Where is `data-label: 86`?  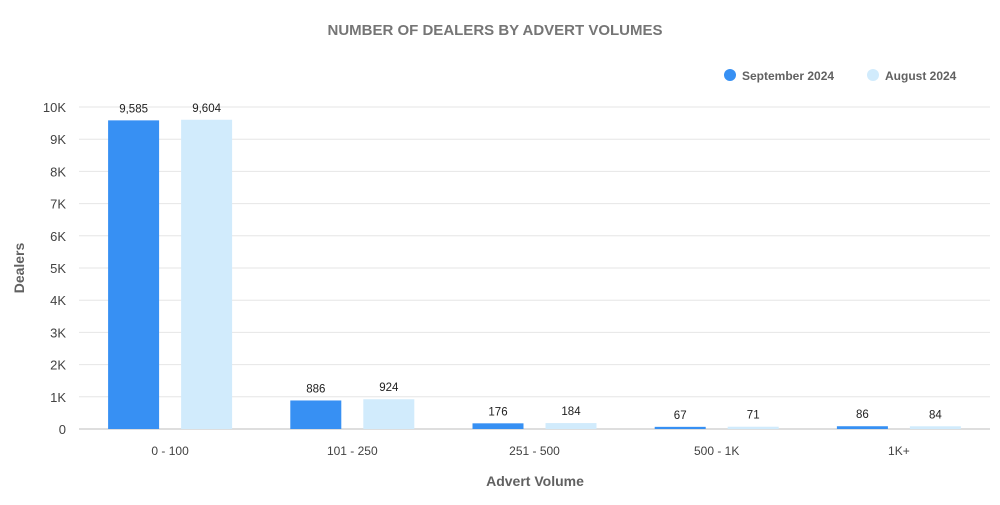
data-label: 86 is located at coordinates (862, 415).